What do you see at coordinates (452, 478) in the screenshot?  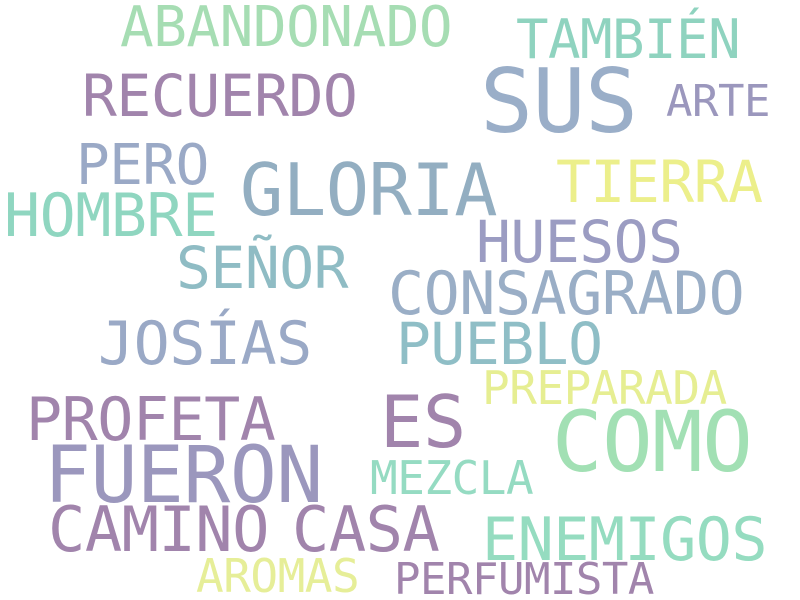 I see `word-mezcla: MEZCLA` at bounding box center [452, 478].